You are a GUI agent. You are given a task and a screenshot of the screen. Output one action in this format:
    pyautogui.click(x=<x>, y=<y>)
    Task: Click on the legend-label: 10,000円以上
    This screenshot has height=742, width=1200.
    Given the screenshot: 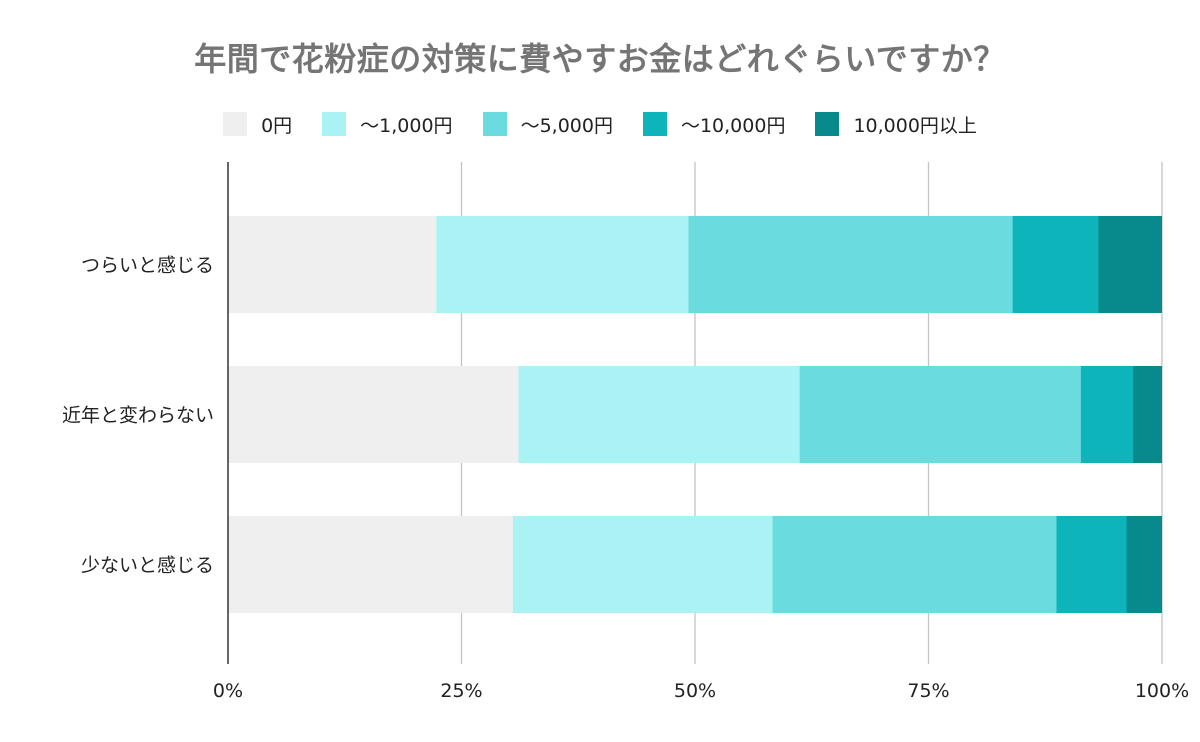 What is the action you would take?
    pyautogui.click(x=915, y=125)
    